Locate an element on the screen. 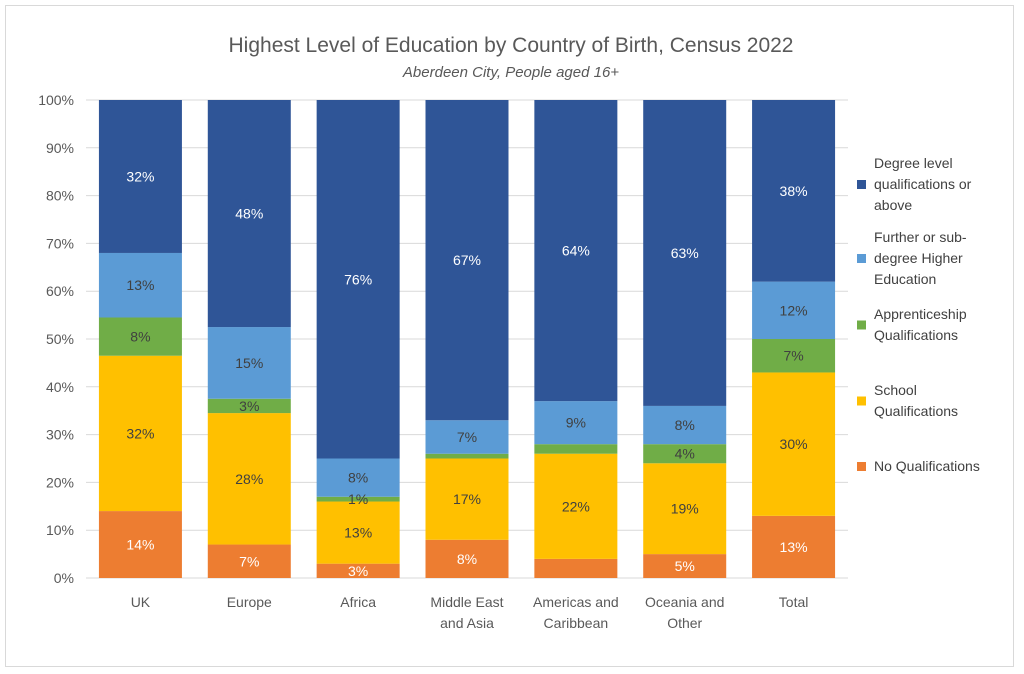 The width and height of the screenshot is (1024, 674). y-tick-label: 50% is located at coordinates (60, 339).